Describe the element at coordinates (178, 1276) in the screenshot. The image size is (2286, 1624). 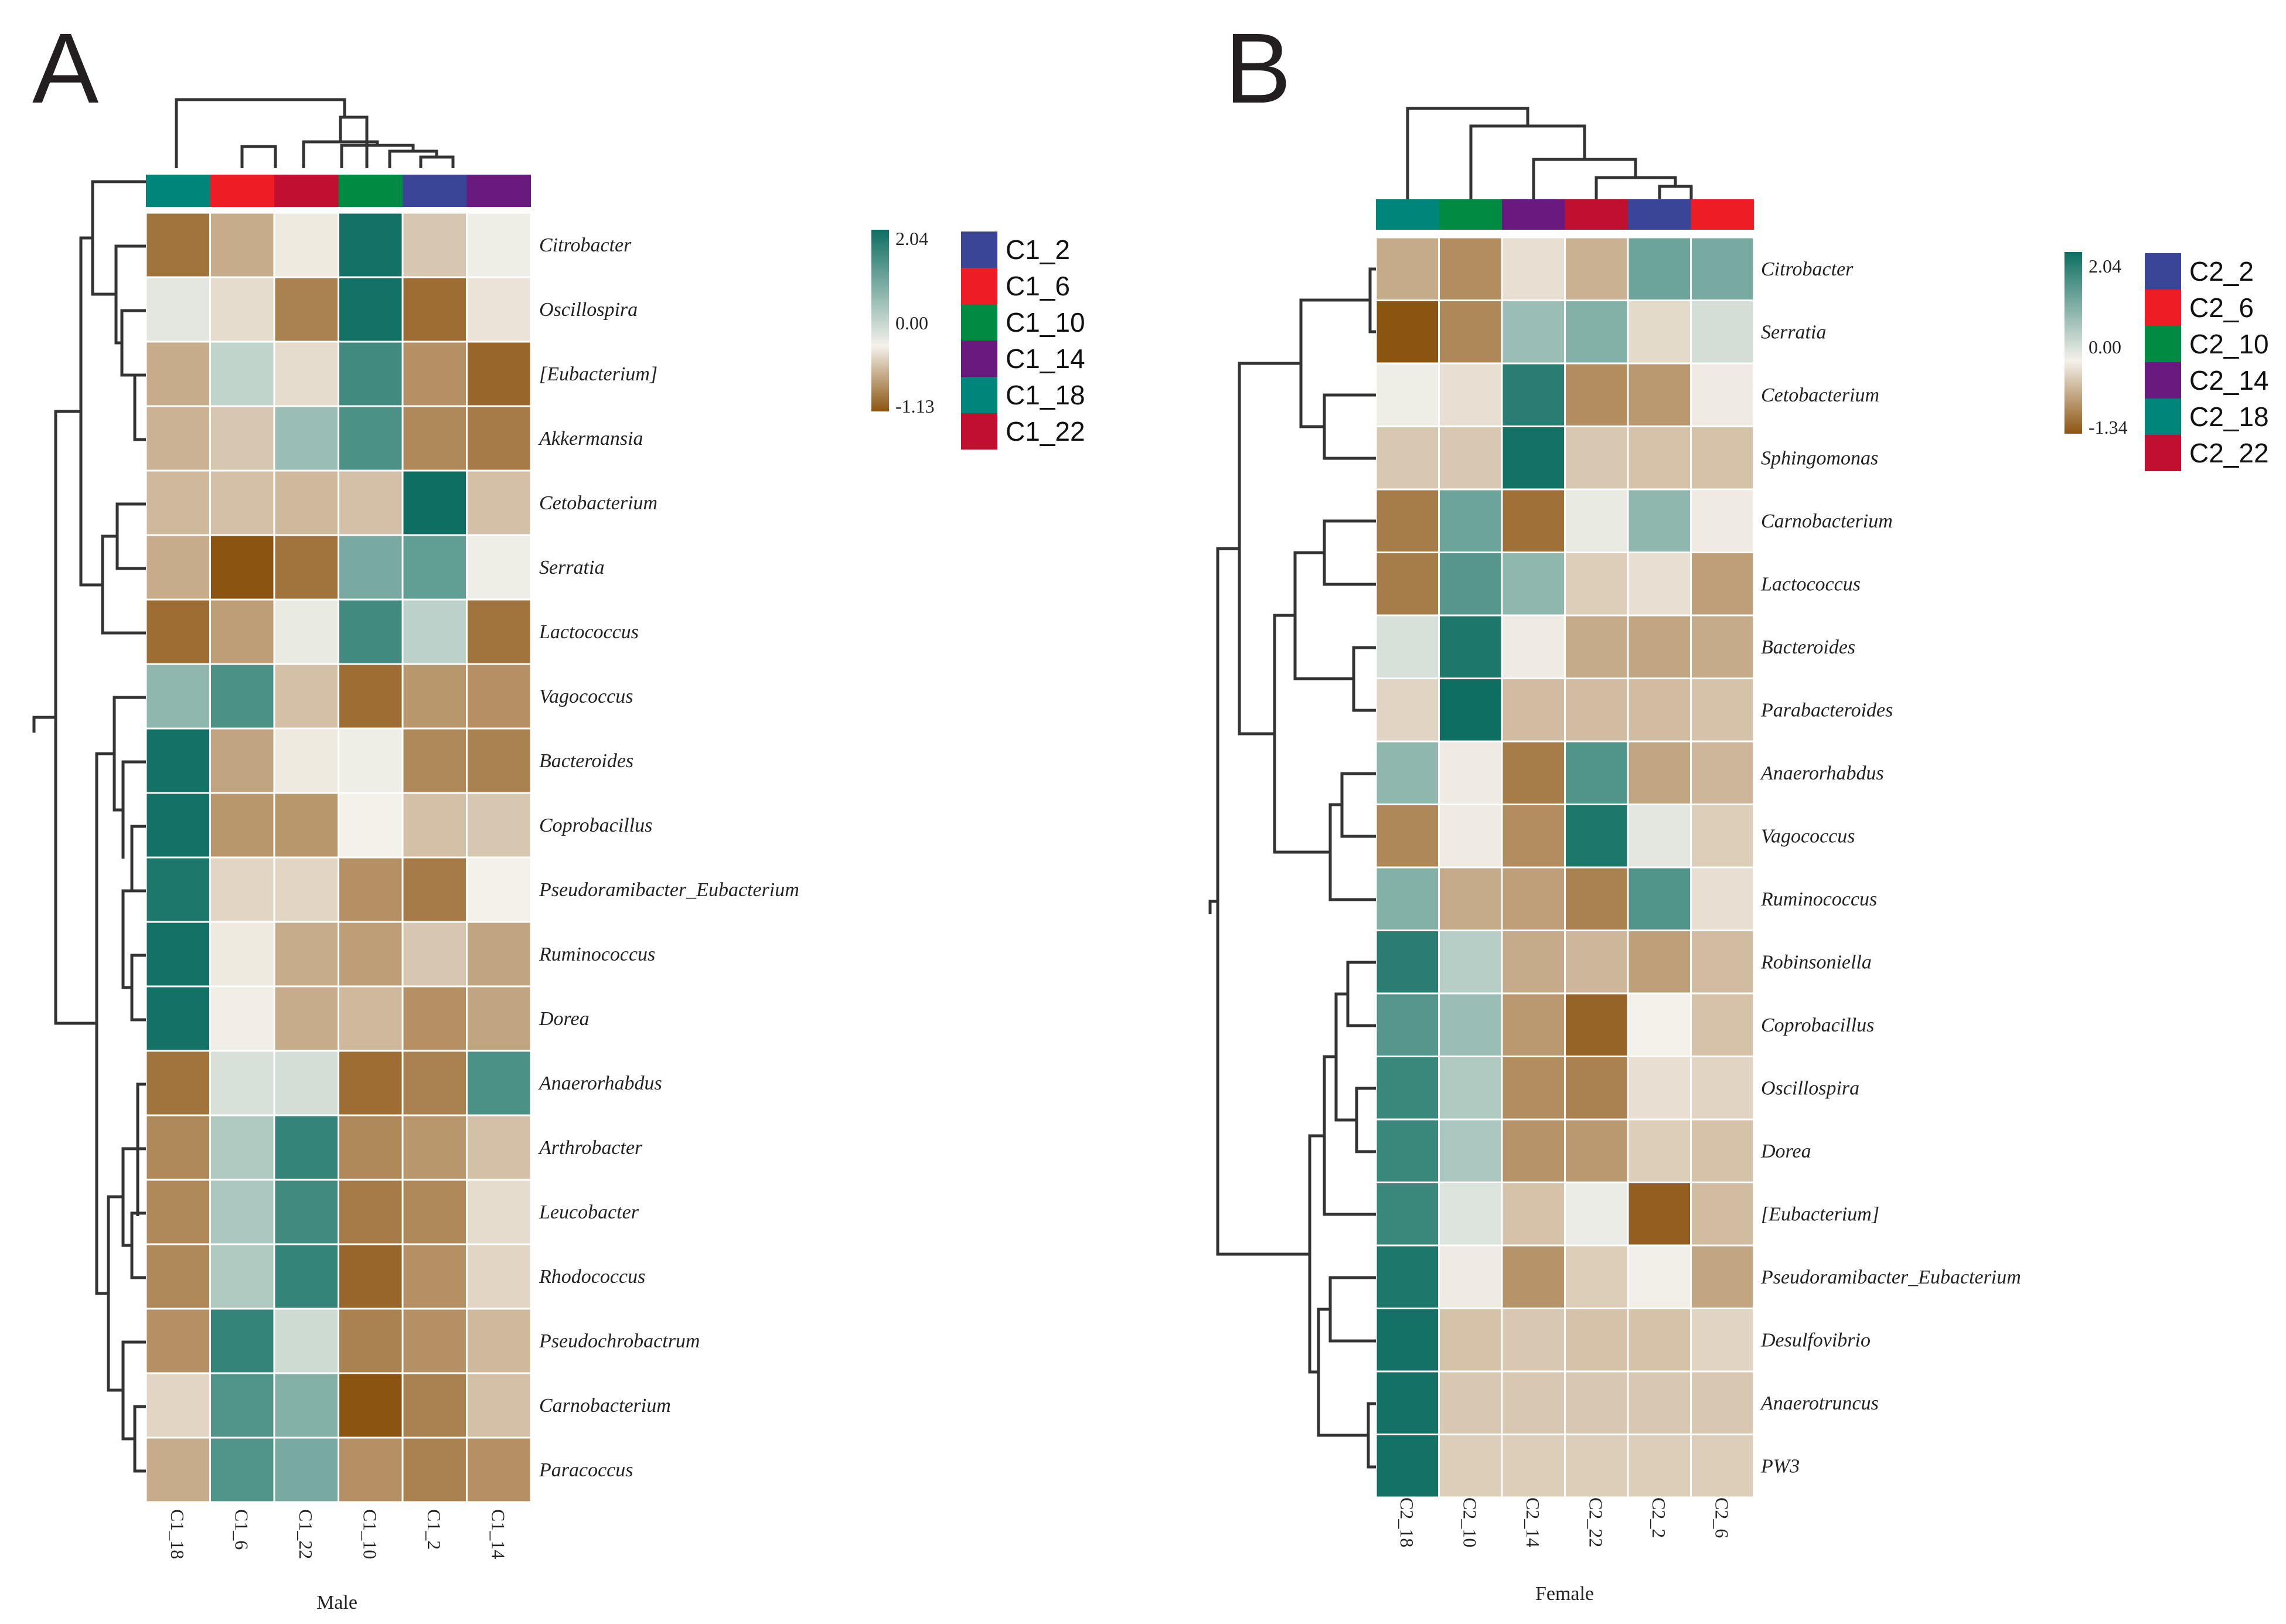
I see `panel-a-cell-r16-c0` at that location.